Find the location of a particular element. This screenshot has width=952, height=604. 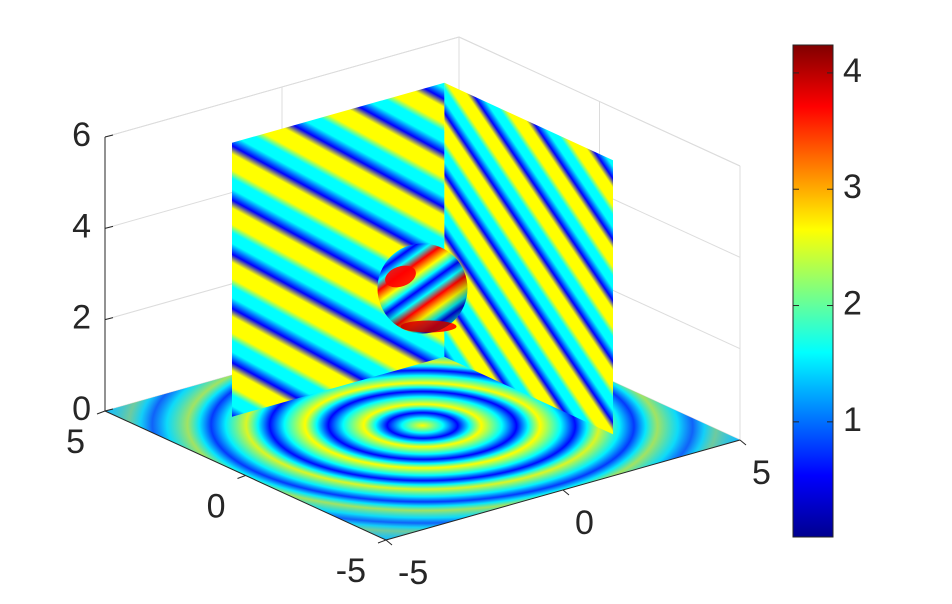

z-tick-label: 2 is located at coordinates (81, 318).